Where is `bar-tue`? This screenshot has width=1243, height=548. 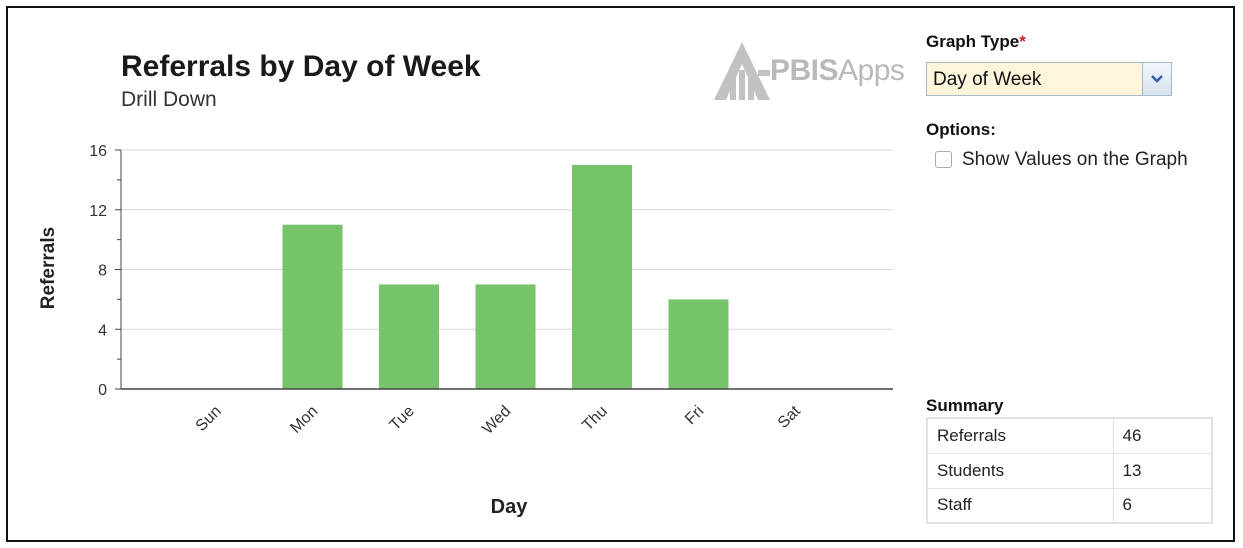
bar-tue is located at coordinates (409, 336).